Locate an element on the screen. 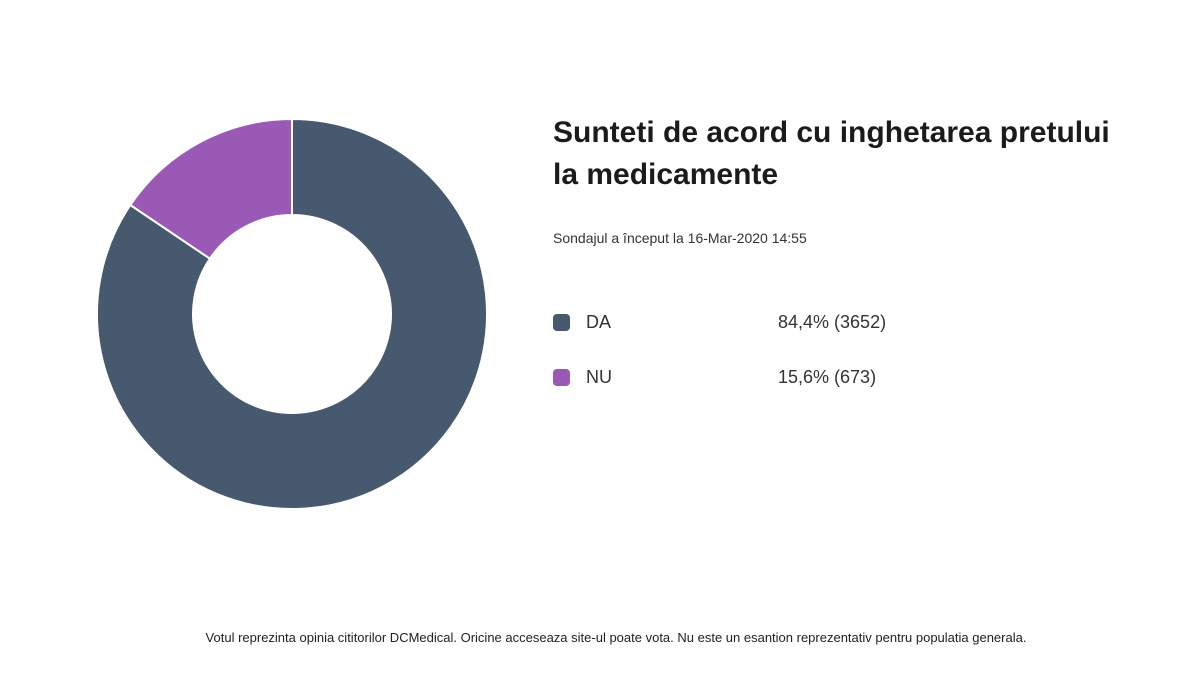  legend: DA 84,4% (3652) NU 15,6% (673) is located at coordinates (763, 365).